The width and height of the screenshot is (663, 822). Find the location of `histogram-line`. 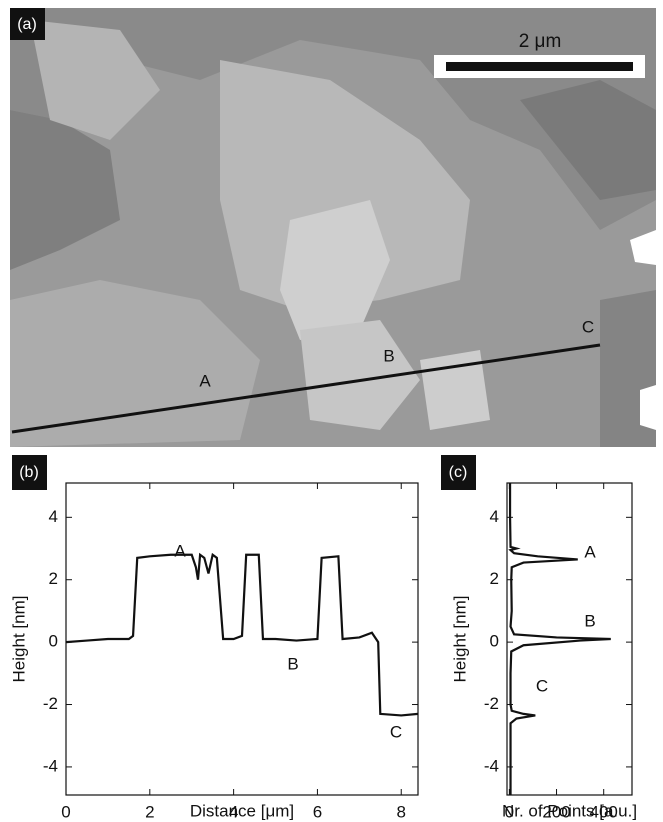

histogram-line is located at coordinates (559, 639).